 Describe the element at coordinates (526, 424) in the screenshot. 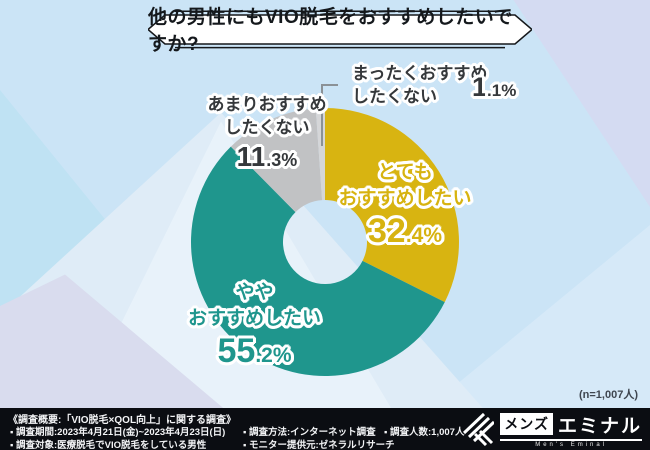

I see `brand-logo-menz: メンズ` at that location.